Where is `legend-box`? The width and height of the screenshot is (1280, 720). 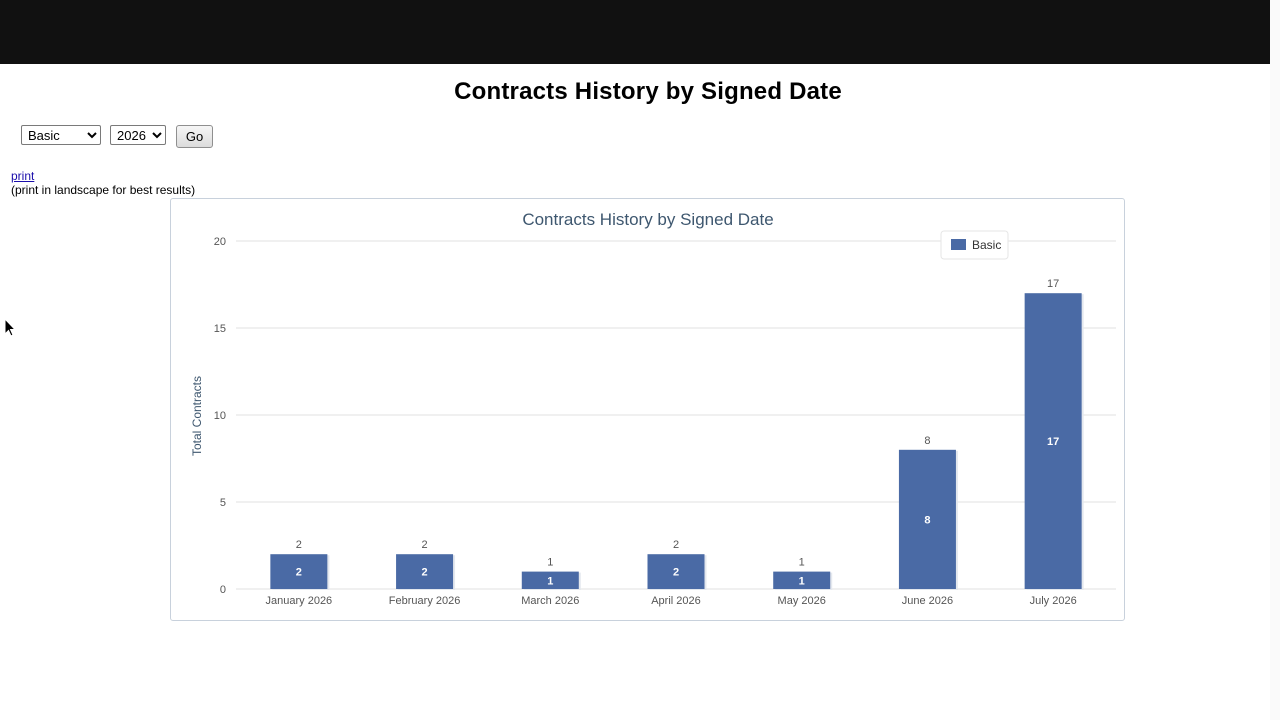
legend-box is located at coordinates (974, 245).